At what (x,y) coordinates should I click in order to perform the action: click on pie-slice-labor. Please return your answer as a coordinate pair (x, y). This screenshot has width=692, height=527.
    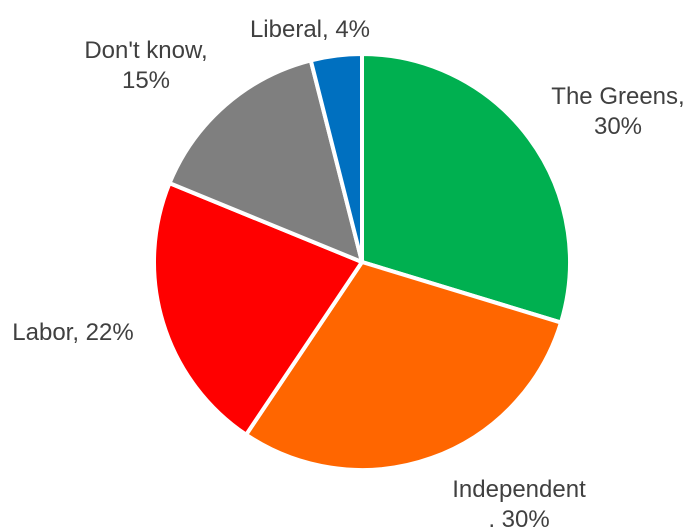
    Looking at the image, I should click on (258, 309).